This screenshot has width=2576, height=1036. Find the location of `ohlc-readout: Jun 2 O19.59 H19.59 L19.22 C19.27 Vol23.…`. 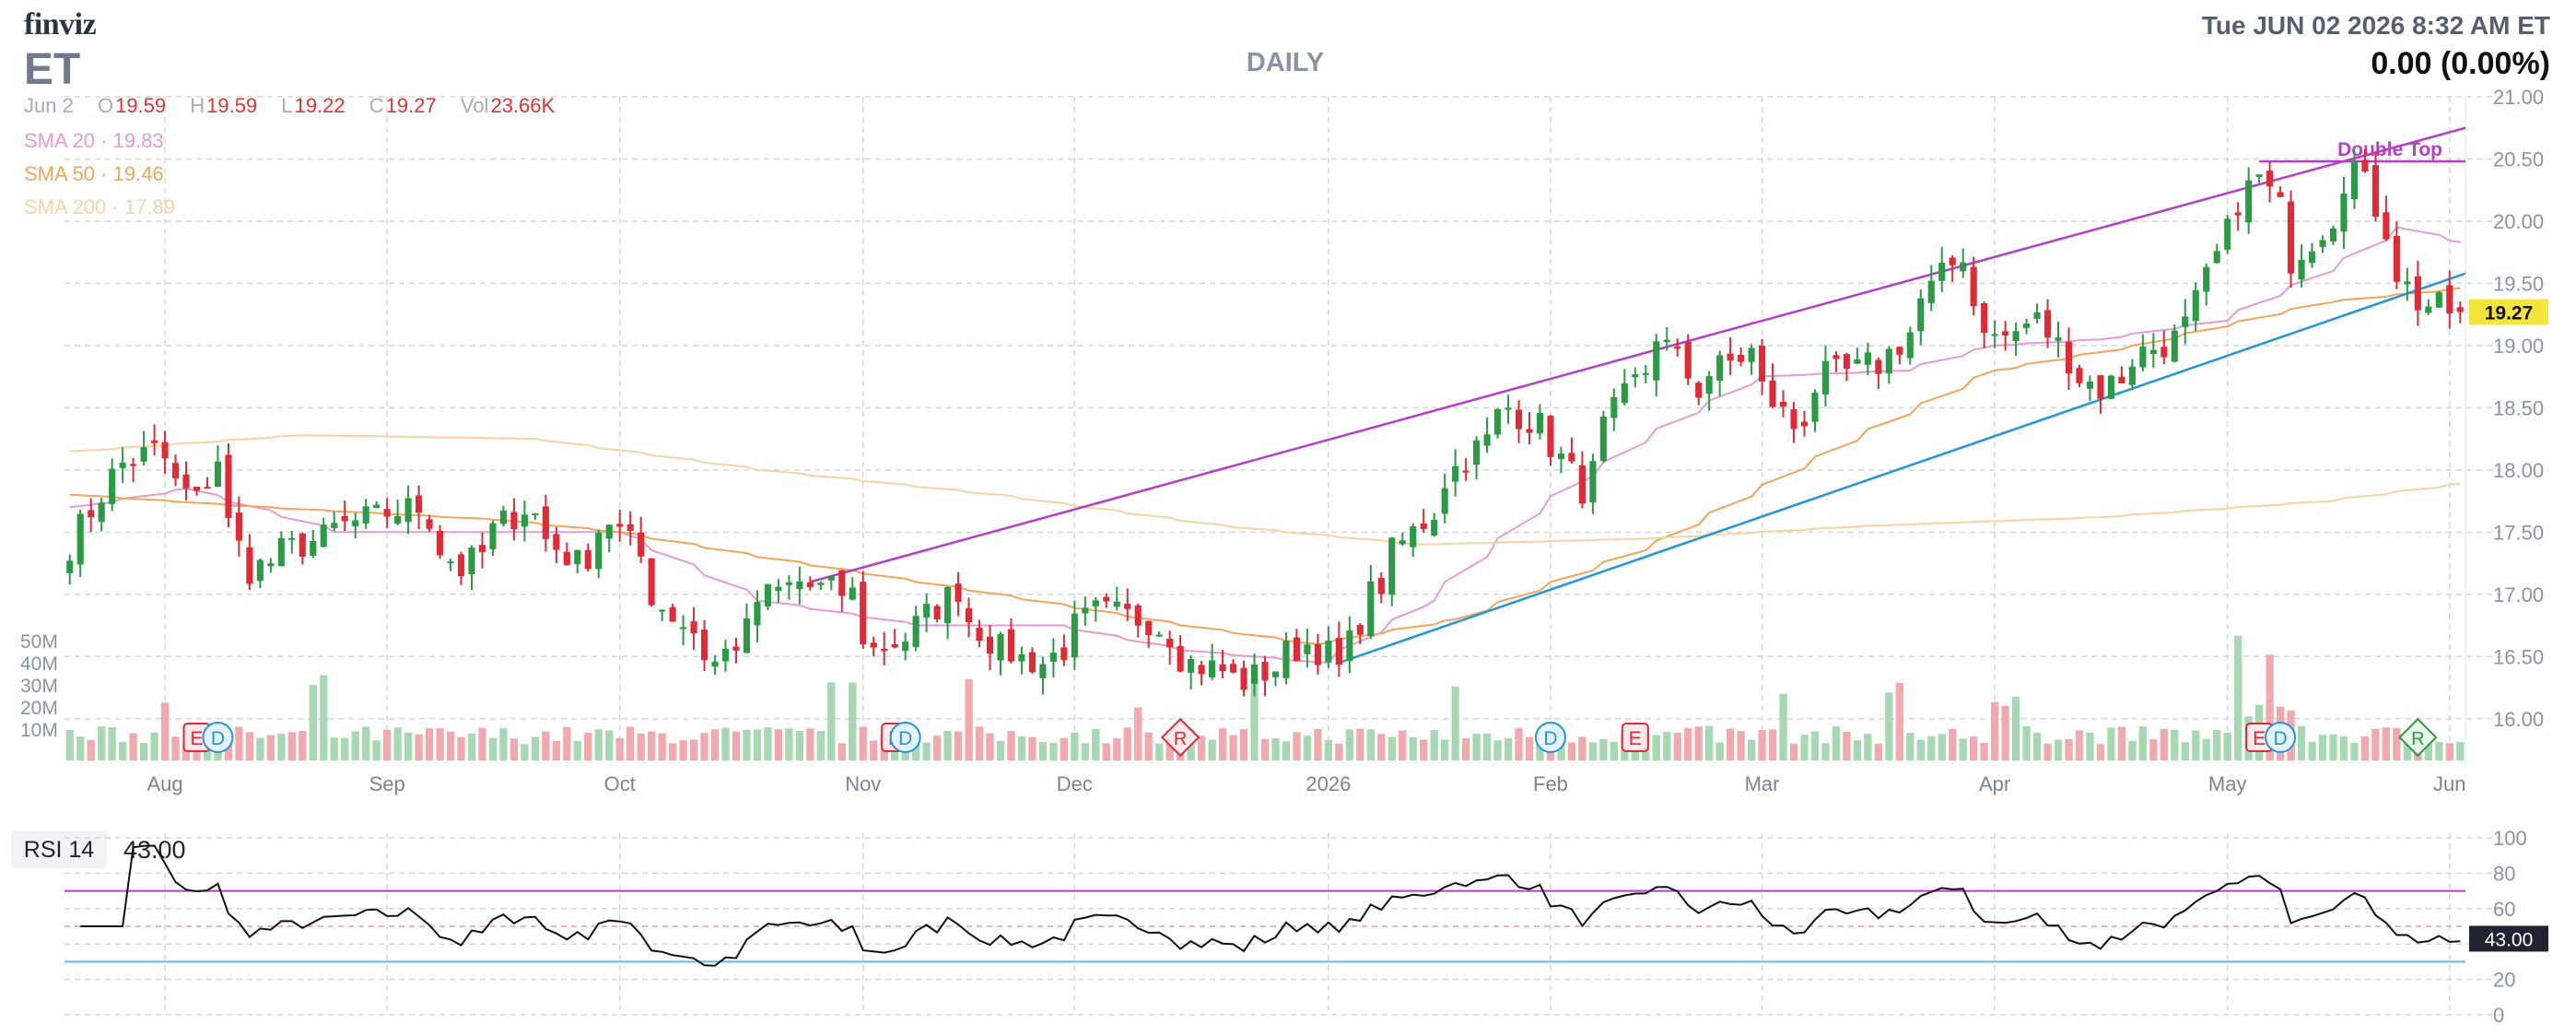

ohlc-readout: Jun 2 O19.59 H19.59 L19.22 C19.27 Vol23.… is located at coordinates (299, 106).